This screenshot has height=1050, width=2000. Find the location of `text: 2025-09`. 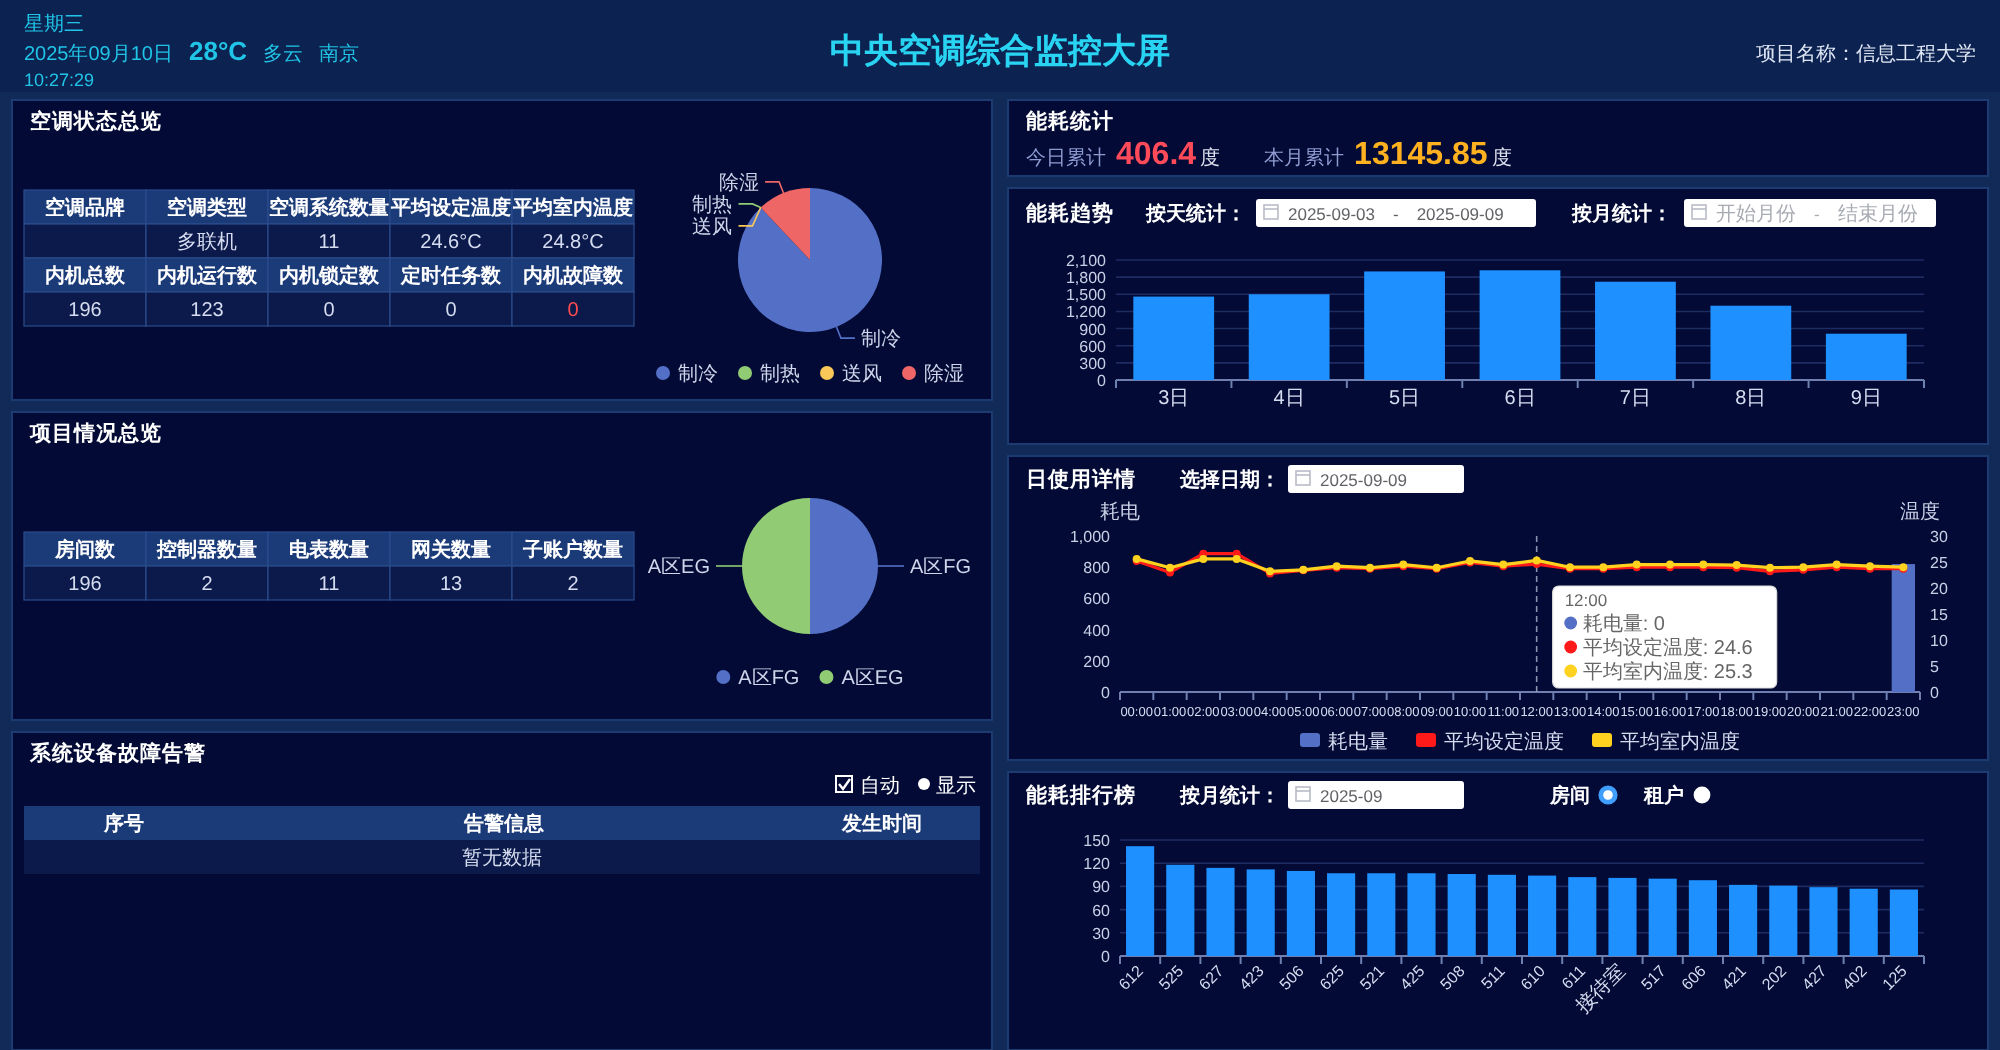

text: 2025-09 is located at coordinates (1351, 796).